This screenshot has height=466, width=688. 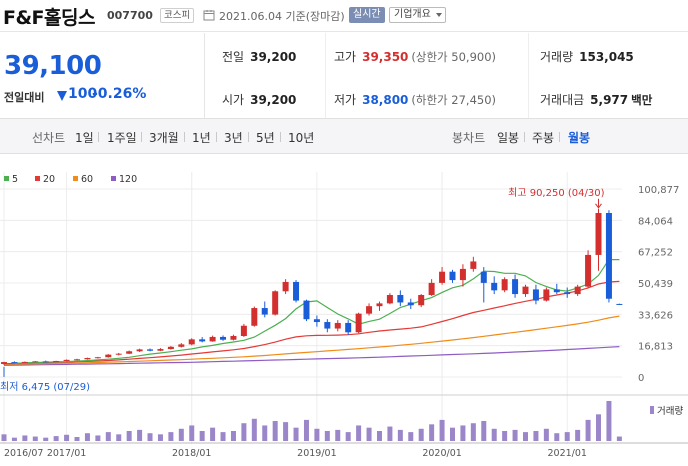 What do you see at coordinates (49, 138) in the screenshot?
I see `line-chart-label: 선차트` at bounding box center [49, 138].